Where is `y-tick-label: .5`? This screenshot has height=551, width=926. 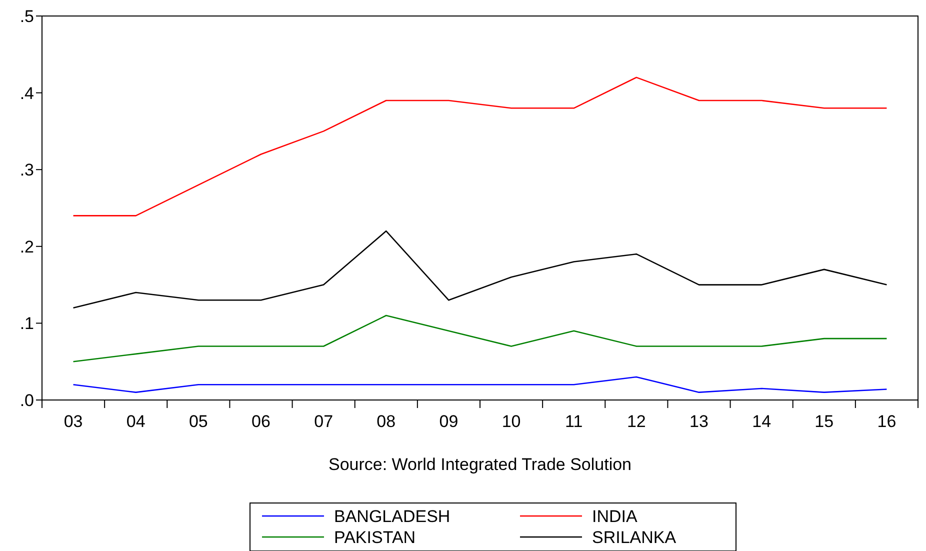 y-tick-label: .5 is located at coordinates (27, 16).